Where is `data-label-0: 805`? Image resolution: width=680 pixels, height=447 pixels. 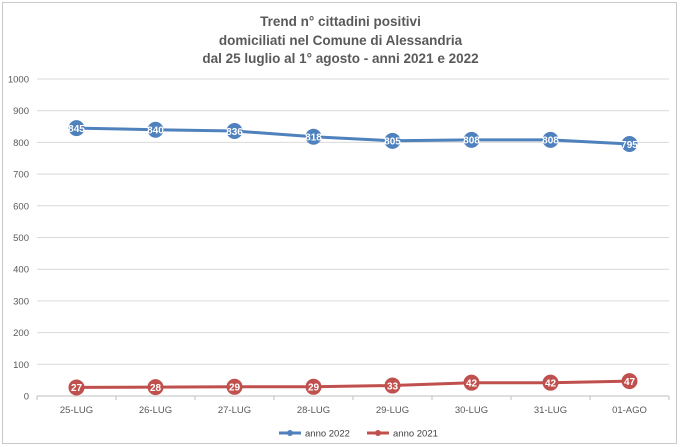
data-label-0: 805 is located at coordinates (392, 142).